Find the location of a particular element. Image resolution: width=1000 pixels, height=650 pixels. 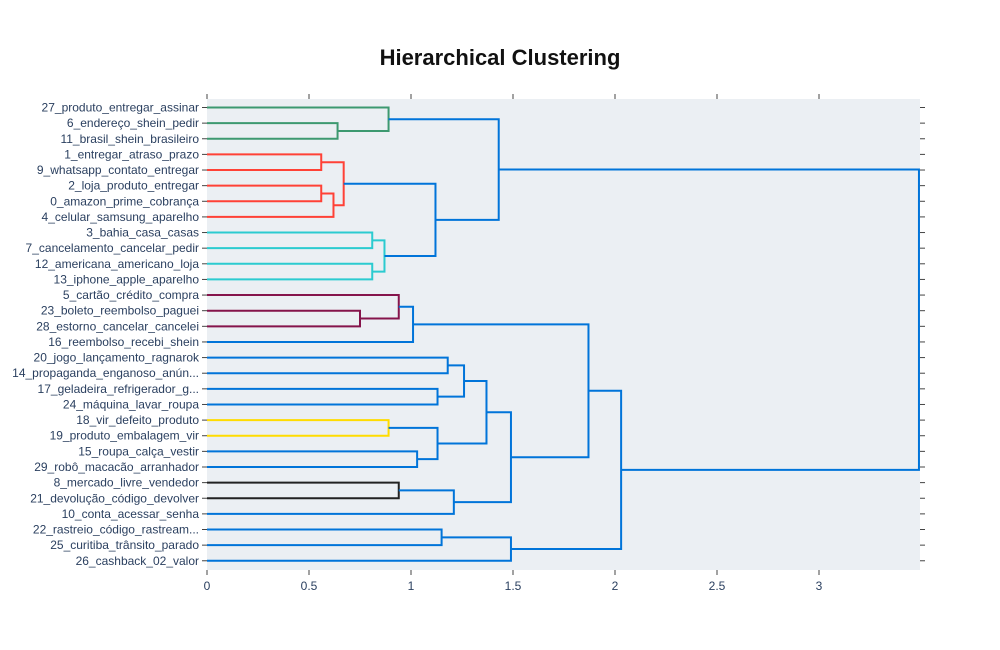

leaf-label-1: 6_endereço_shein_pedir is located at coordinates (133, 123).